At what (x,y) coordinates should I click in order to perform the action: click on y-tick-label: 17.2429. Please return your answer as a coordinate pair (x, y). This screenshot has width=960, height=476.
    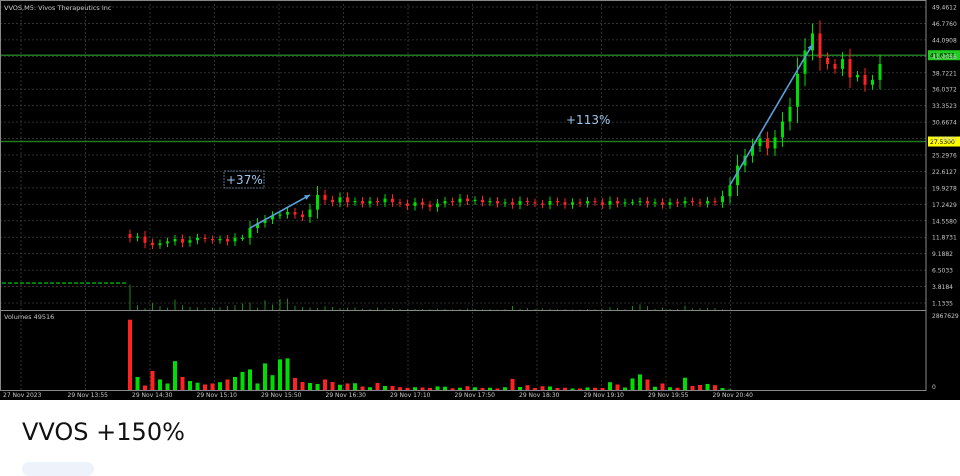
    Looking at the image, I should click on (944, 205).